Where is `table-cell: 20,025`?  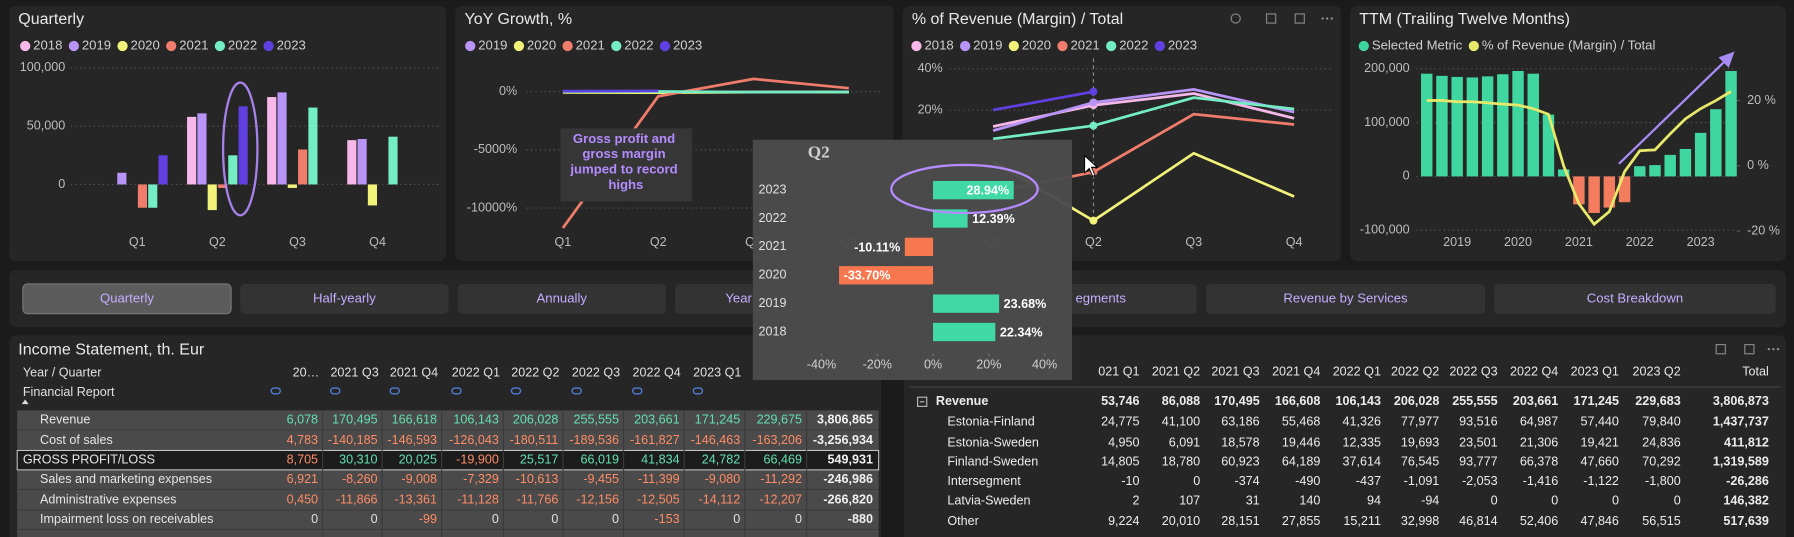
table-cell: 20,025 is located at coordinates (418, 459).